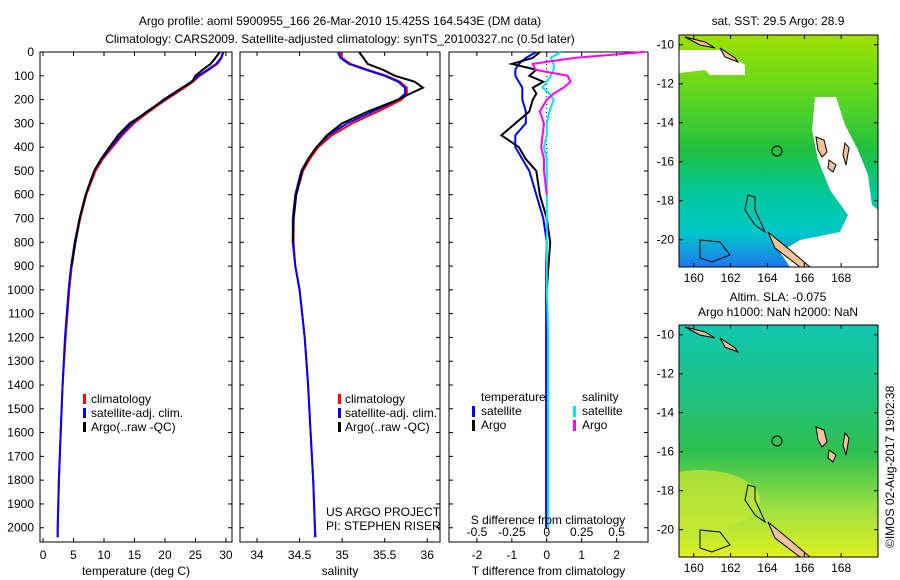 The image size is (900, 580). Describe the element at coordinates (731, 278) in the screenshot. I see `lon-tick-label: 162` at that location.